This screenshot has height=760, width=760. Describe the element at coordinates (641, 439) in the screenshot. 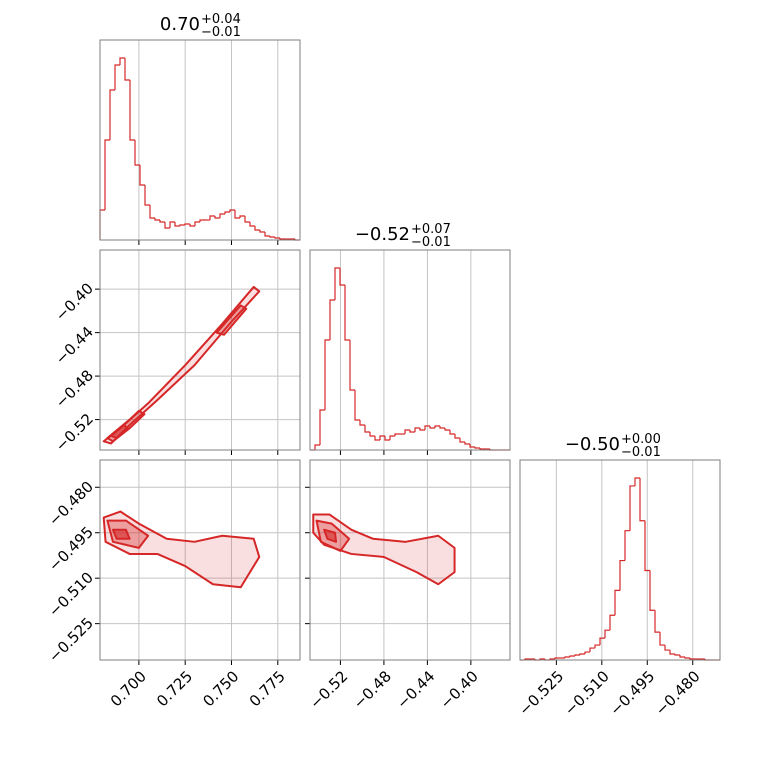

I see `title-plus: +0.00` at that location.